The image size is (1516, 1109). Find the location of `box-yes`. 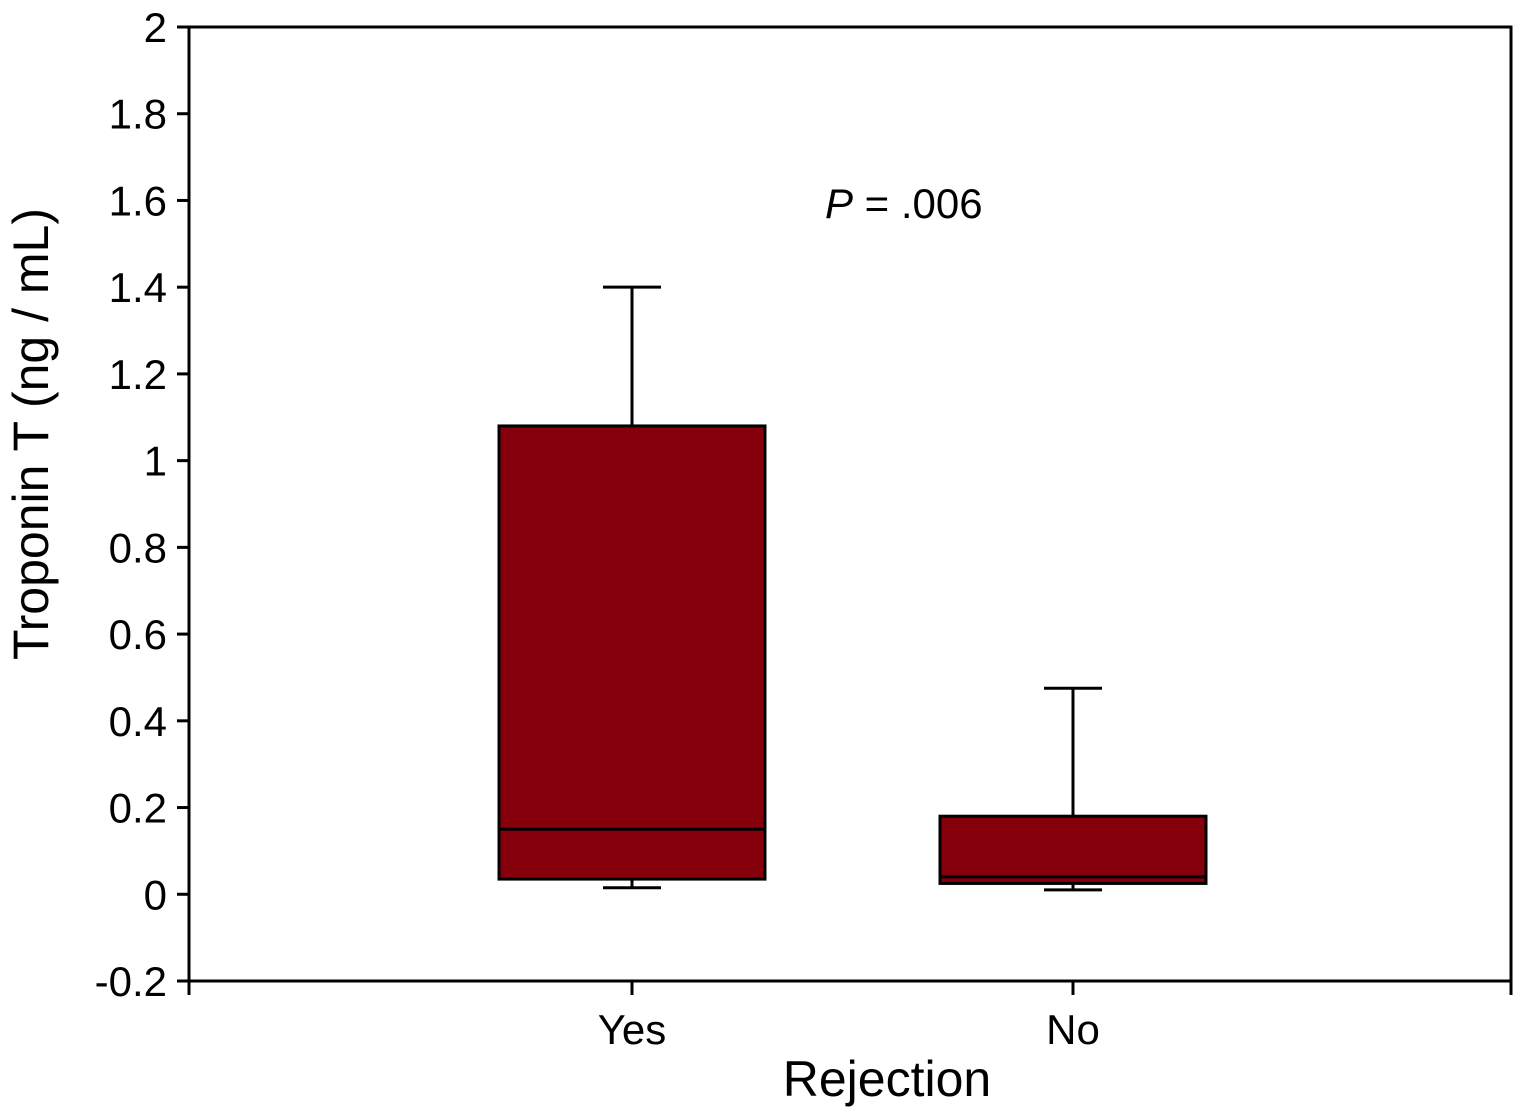

box-yes is located at coordinates (632, 587).